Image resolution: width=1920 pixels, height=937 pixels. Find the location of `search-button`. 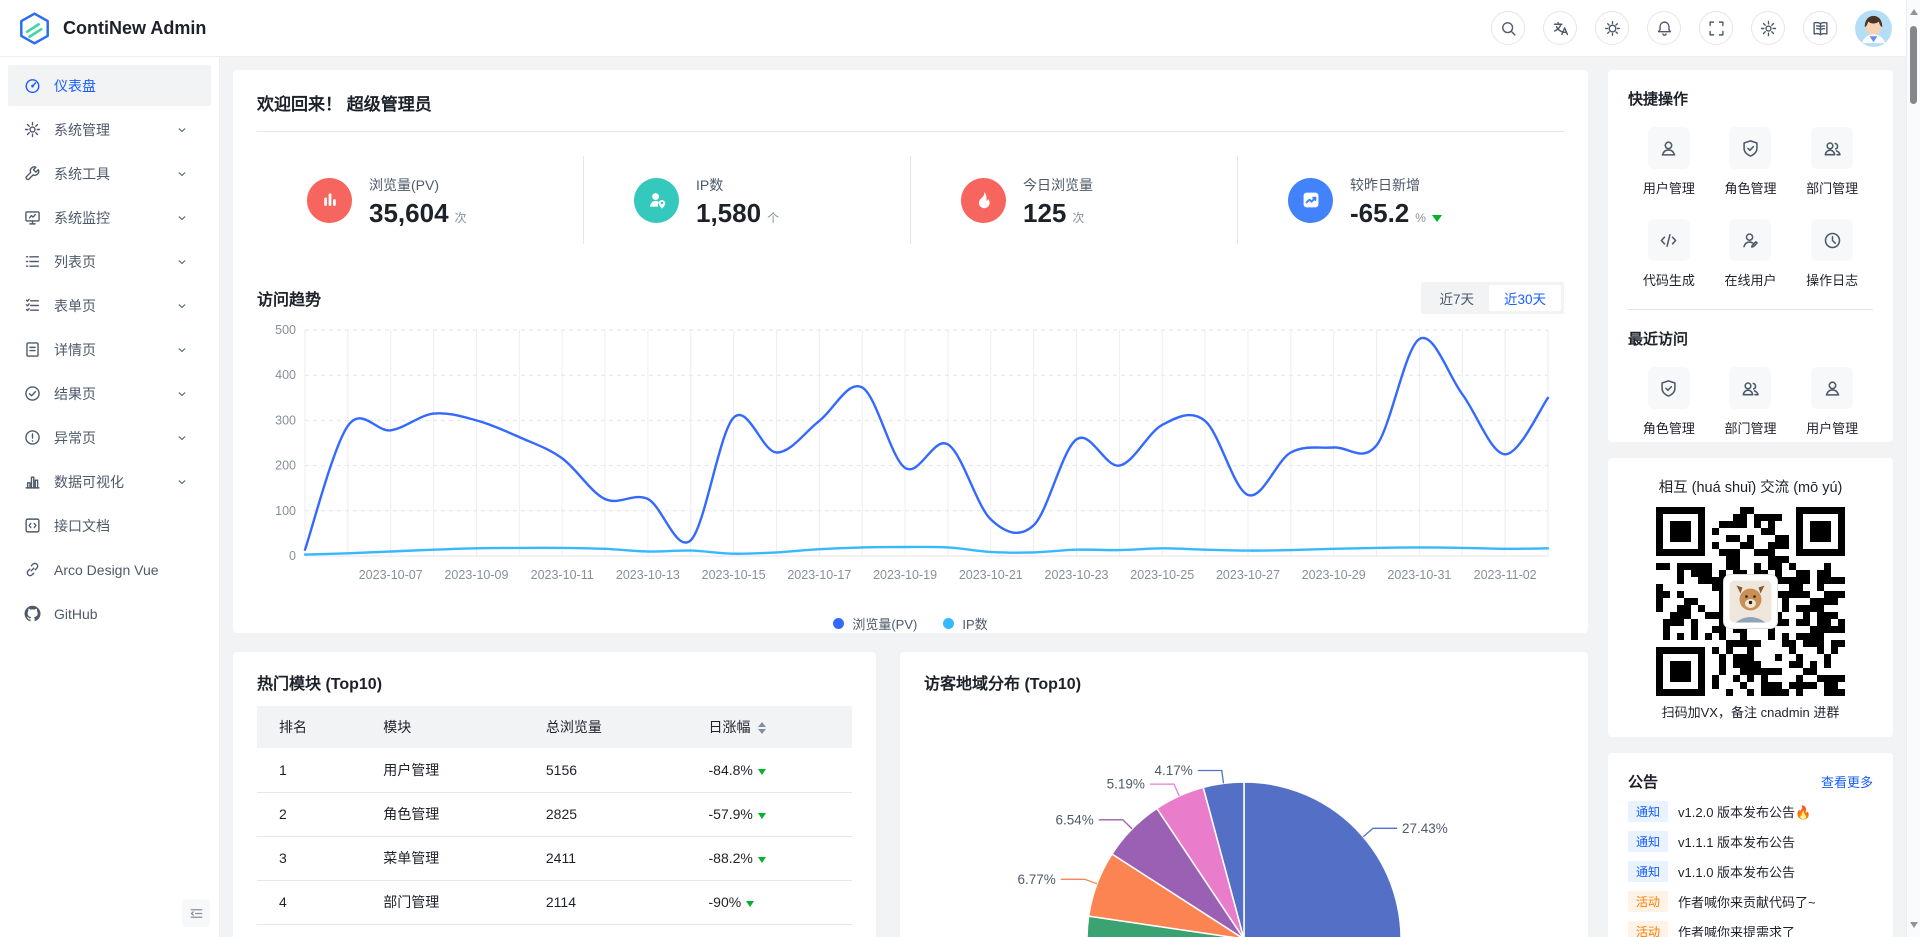

search-button is located at coordinates (1508, 28).